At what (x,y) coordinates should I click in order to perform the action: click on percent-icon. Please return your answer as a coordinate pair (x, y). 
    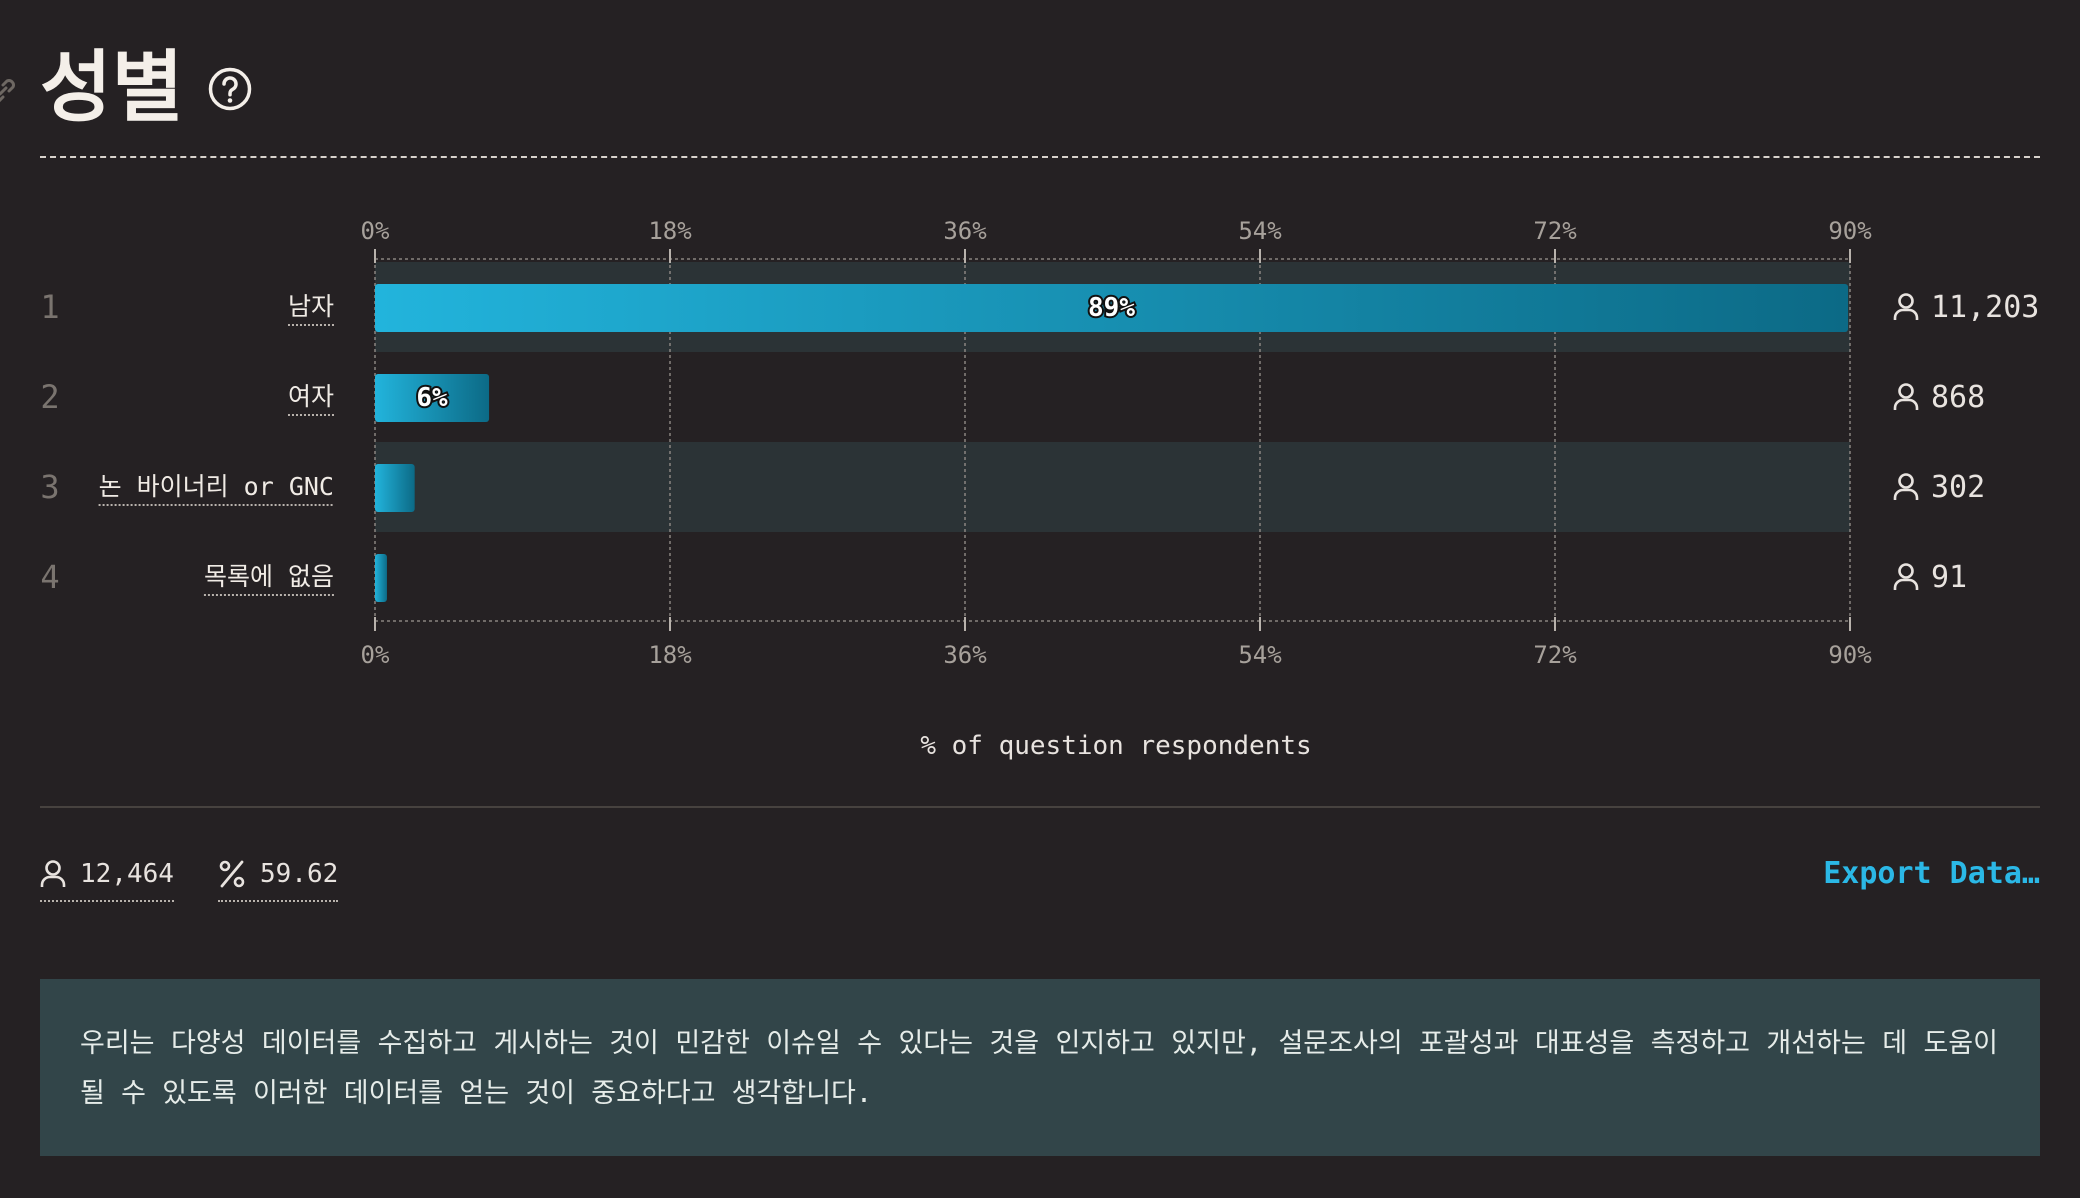
    Looking at the image, I should click on (232, 874).